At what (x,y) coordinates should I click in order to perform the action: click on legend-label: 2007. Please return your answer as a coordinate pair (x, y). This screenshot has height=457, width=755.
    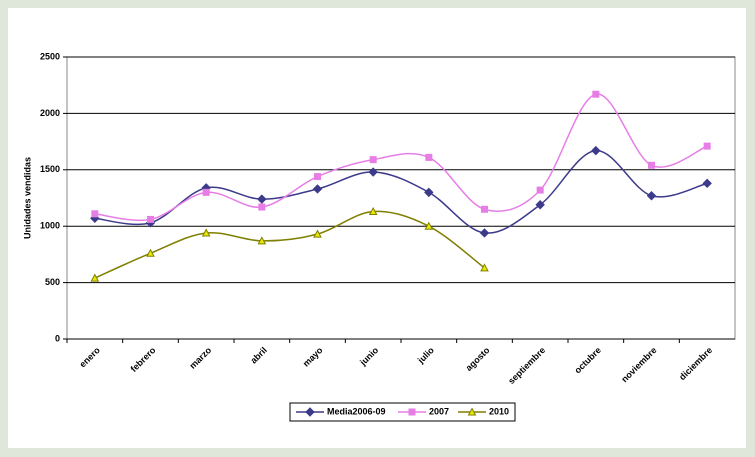
    Looking at the image, I should click on (439, 411).